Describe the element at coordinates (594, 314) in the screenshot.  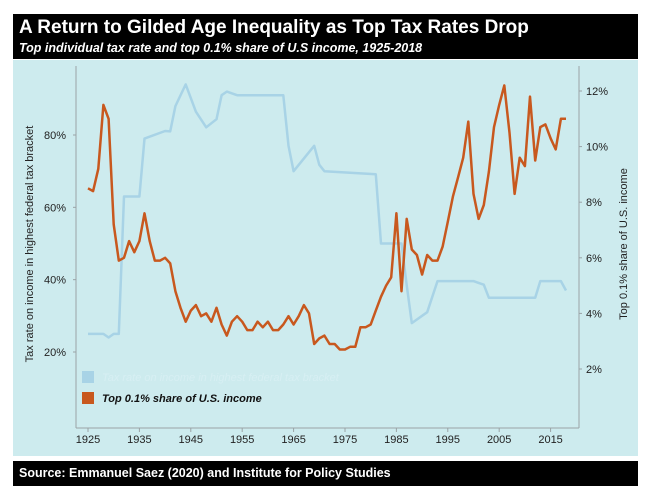
I see `y-right-tick-label: 4%` at that location.